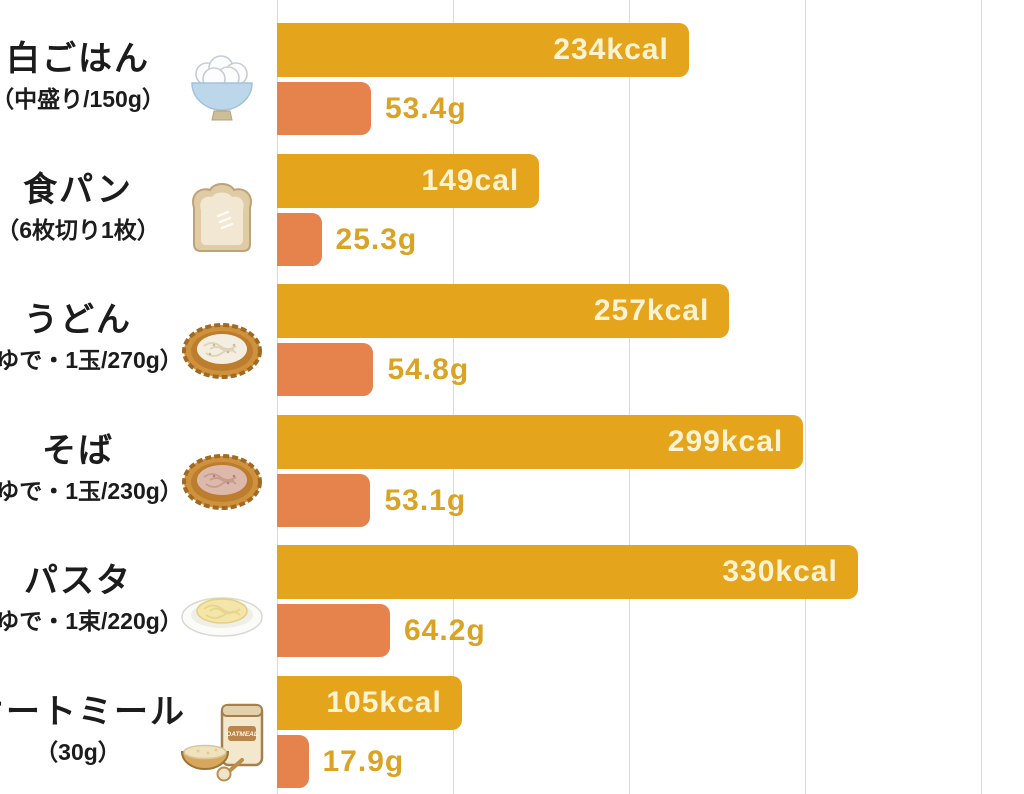 Image resolution: width=1024 pixels, height=794 pixels. I want to click on kcal-bar: 330kcal, so click(567, 572).